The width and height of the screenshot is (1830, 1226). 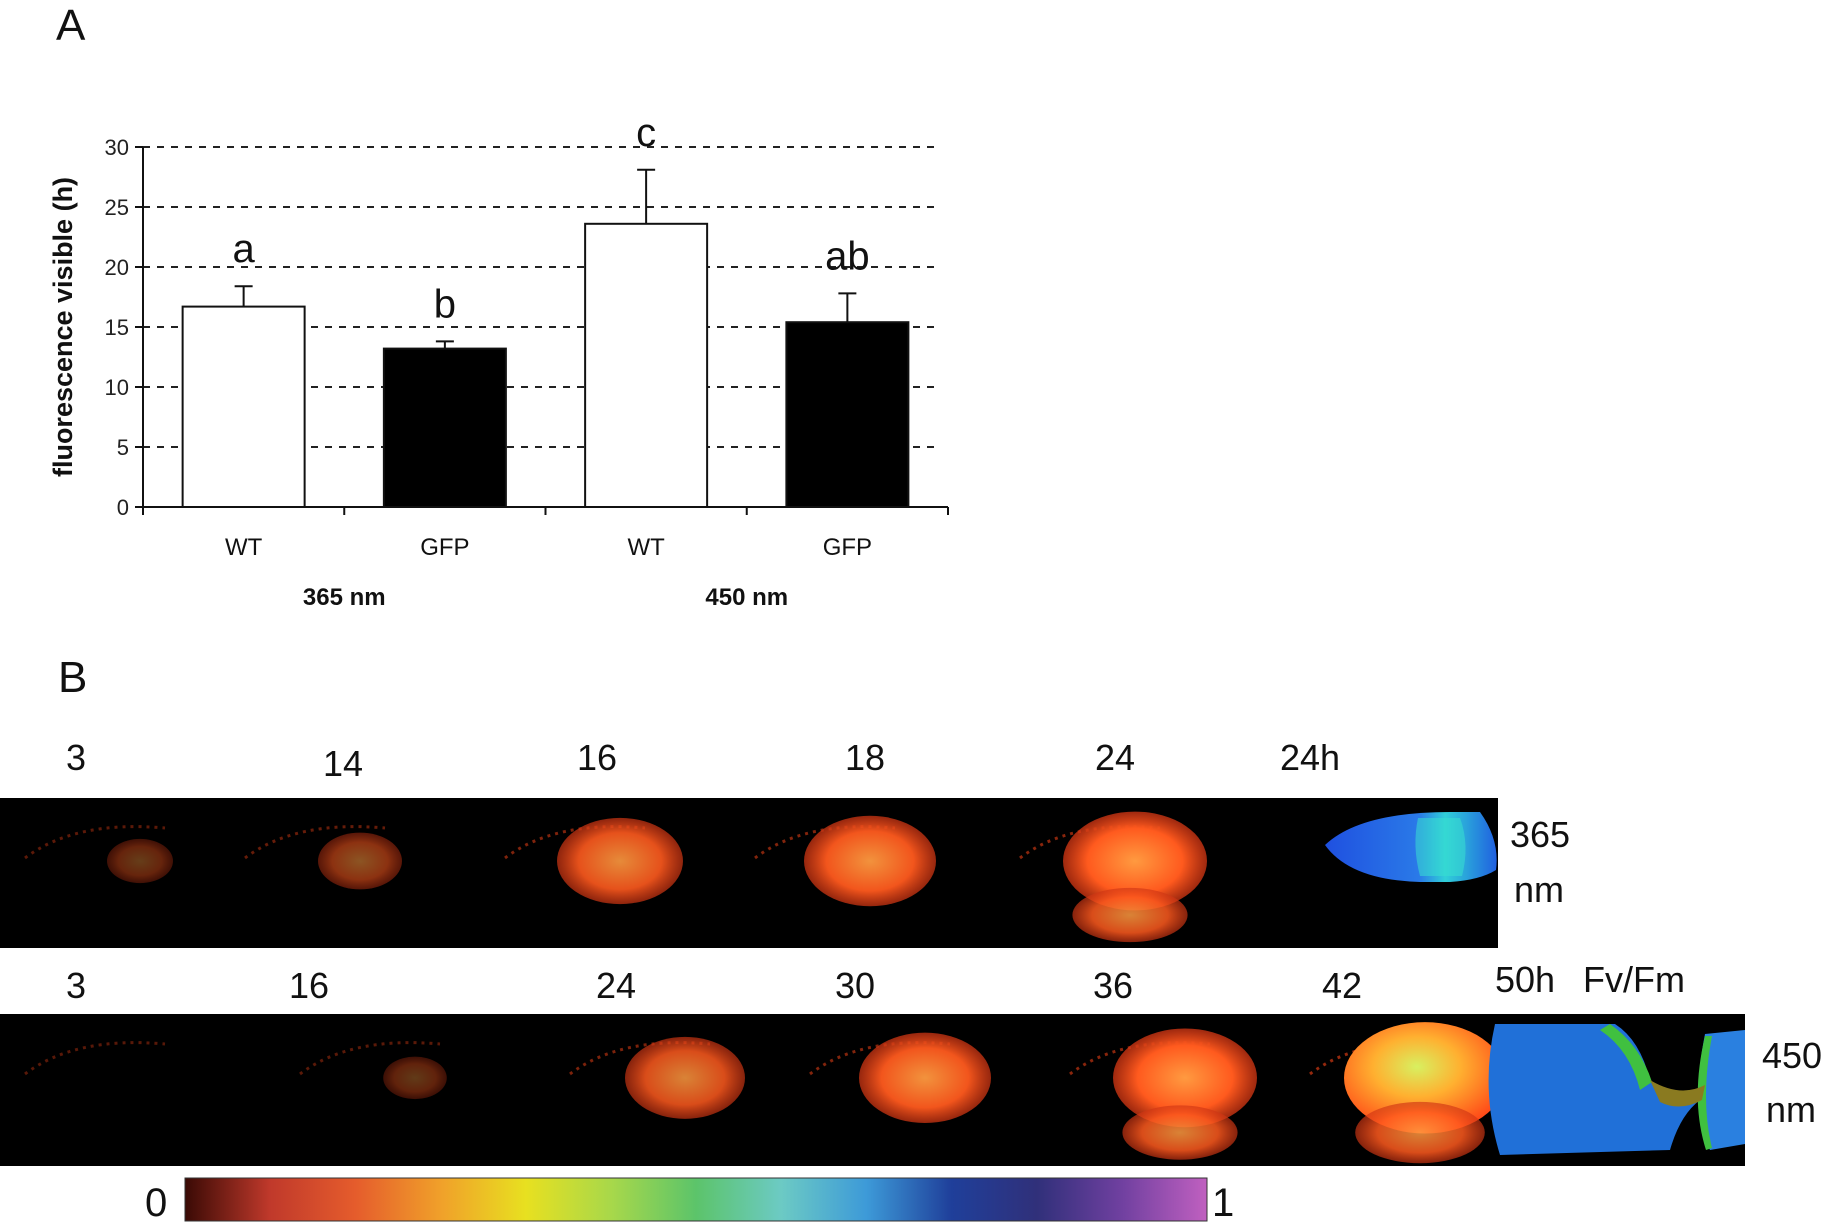 What do you see at coordinates (117, 267) in the screenshot?
I see `y-tick-label: 20` at bounding box center [117, 267].